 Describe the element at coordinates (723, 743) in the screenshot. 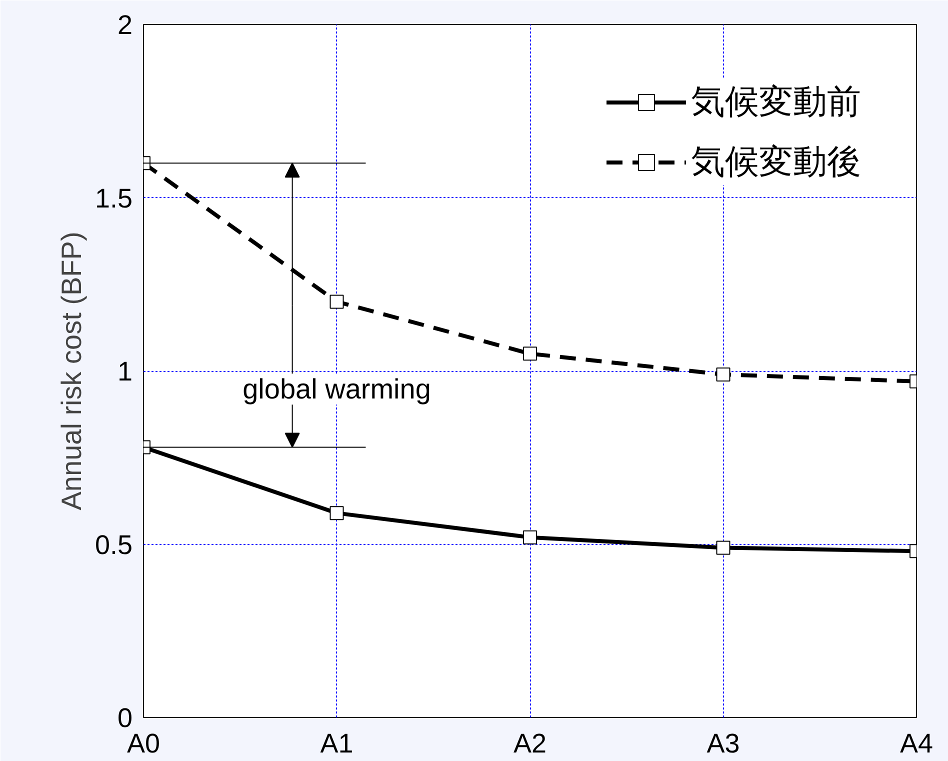

I see `x-tick-label: A3` at that location.